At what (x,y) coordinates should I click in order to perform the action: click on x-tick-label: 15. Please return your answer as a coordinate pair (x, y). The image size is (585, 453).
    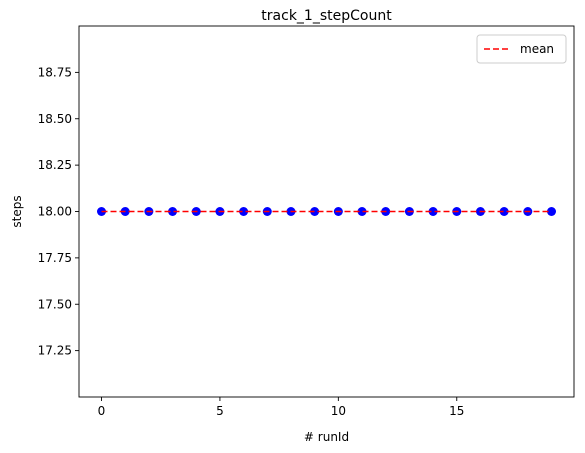
    Looking at the image, I should click on (456, 411).